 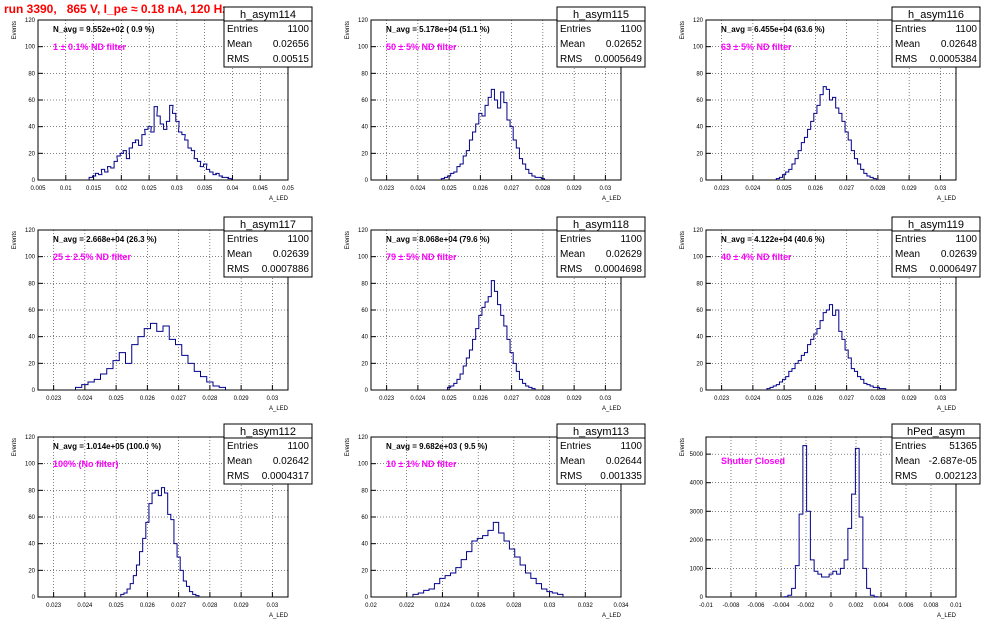 What do you see at coordinates (697, 455) in the screenshot?
I see `y-tick-label: 5000` at bounding box center [697, 455].